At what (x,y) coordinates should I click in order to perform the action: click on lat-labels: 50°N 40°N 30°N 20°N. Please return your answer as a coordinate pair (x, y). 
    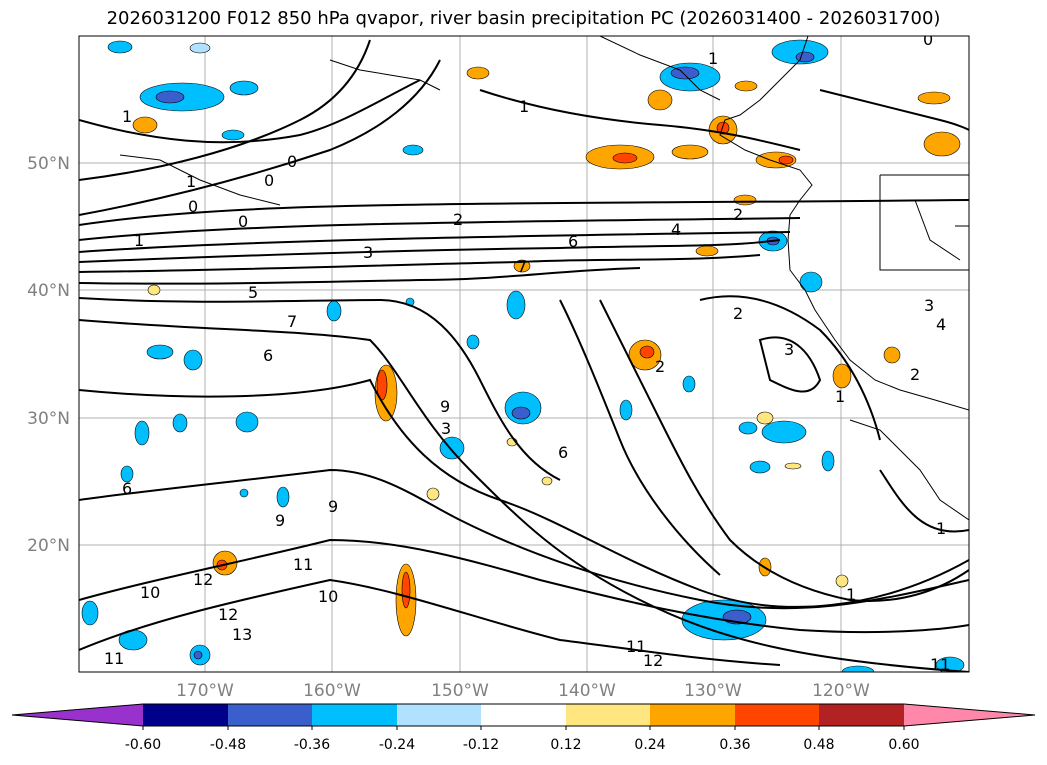
    Looking at the image, I should click on (48, 355).